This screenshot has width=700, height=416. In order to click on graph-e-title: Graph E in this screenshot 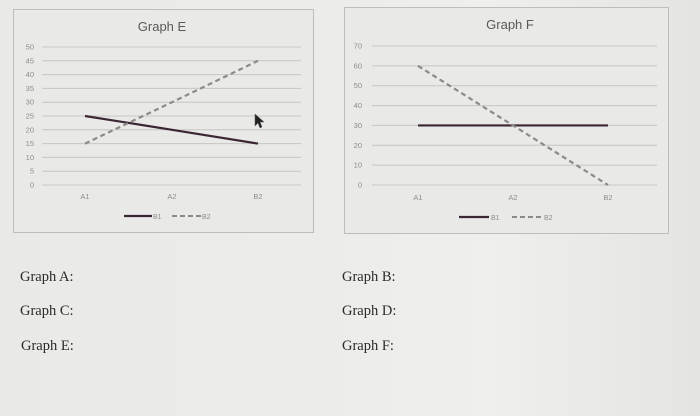, I will do `click(162, 26)`.